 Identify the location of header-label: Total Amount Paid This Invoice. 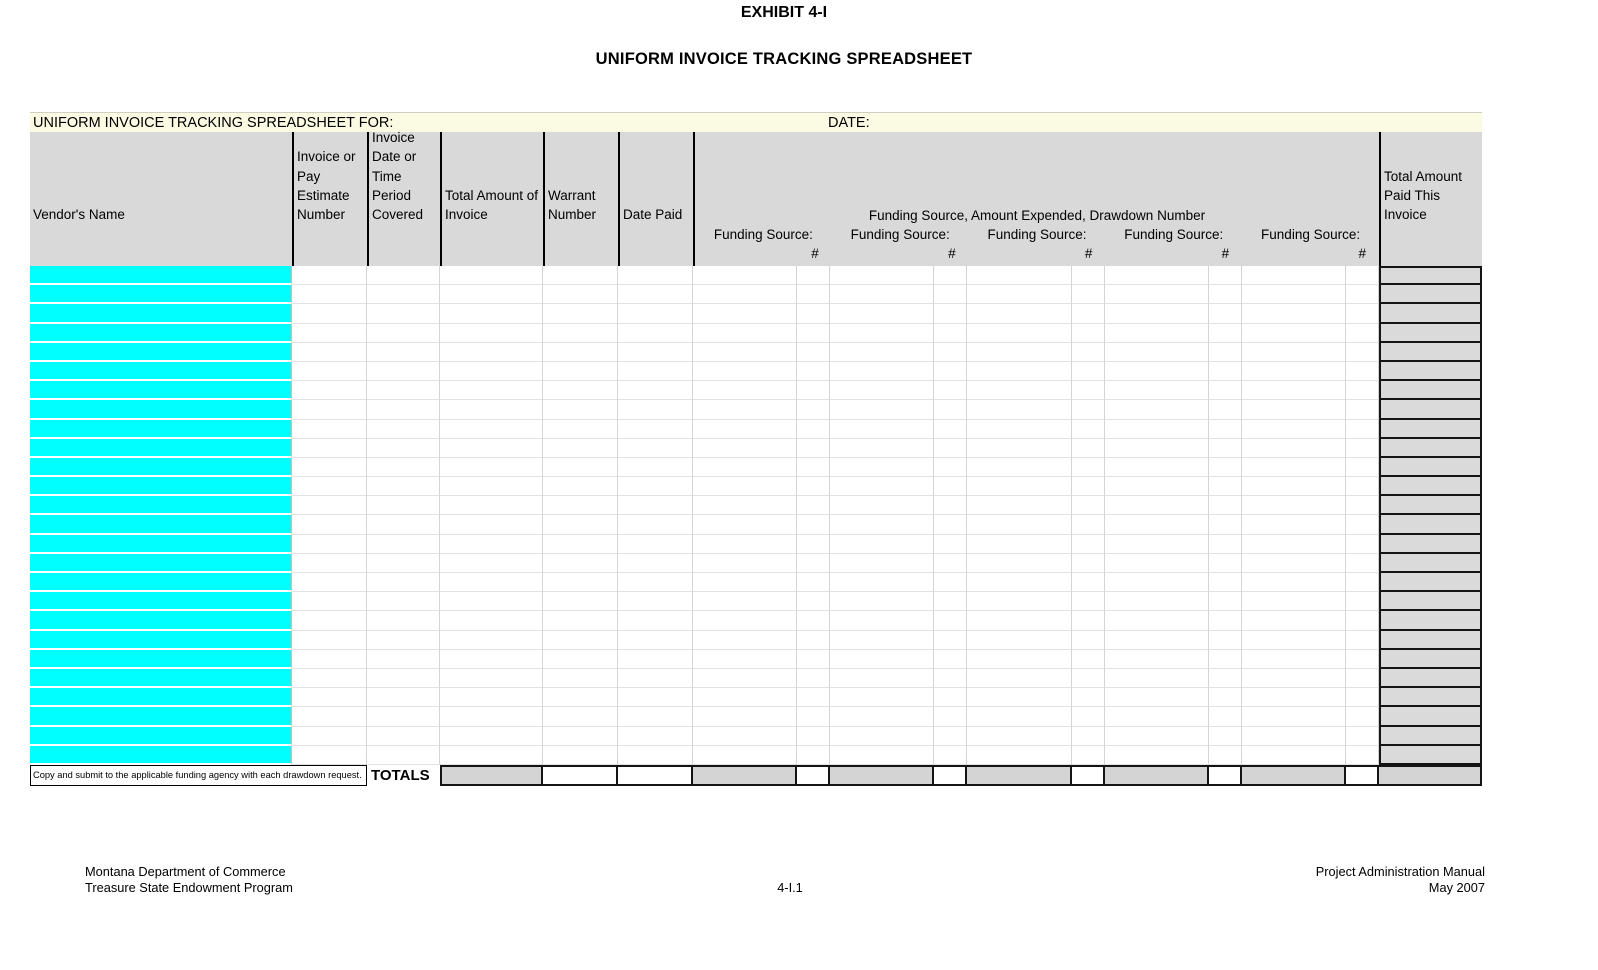
(1423, 195).